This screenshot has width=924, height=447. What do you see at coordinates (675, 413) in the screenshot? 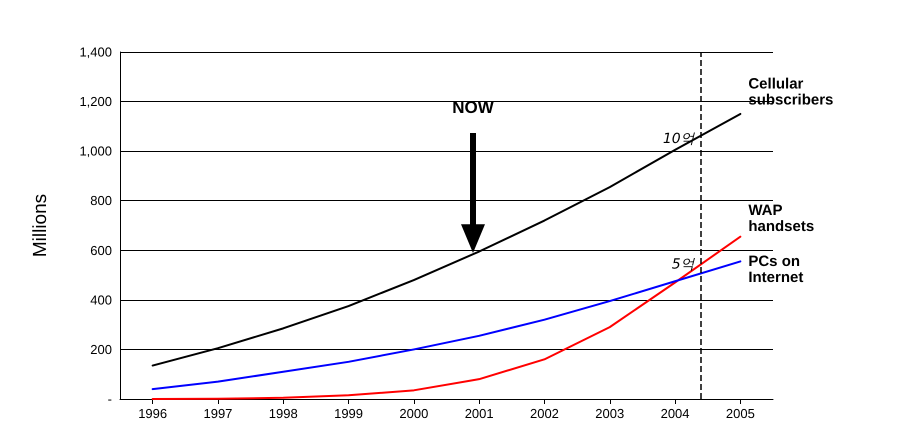
I see `x-tick-label: 2004` at bounding box center [675, 413].